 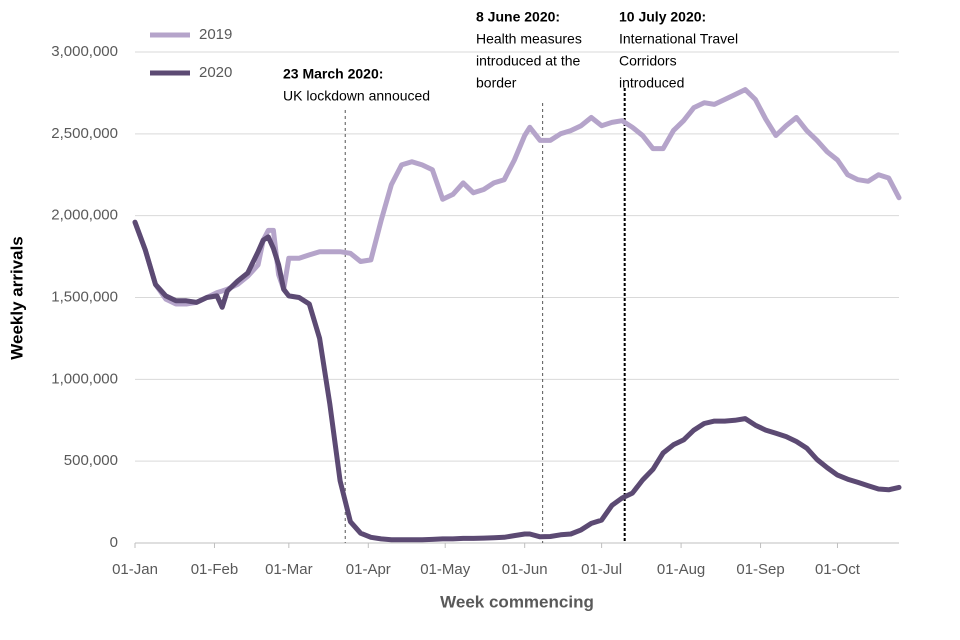 I want to click on y-tick-label: 2,500,000, so click(x=84, y=133).